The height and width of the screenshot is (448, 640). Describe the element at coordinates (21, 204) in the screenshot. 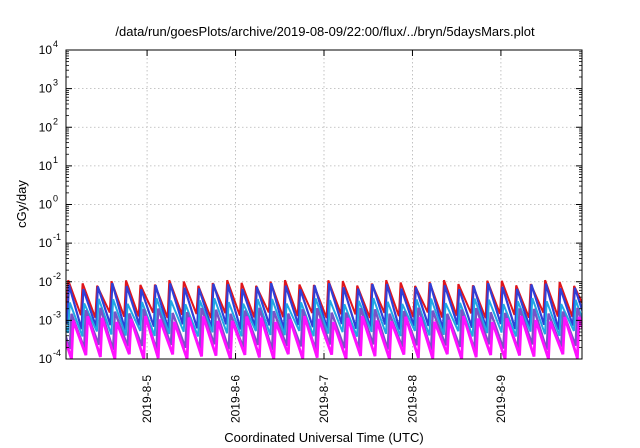

I see `y-axis-label: cGy/day` at that location.